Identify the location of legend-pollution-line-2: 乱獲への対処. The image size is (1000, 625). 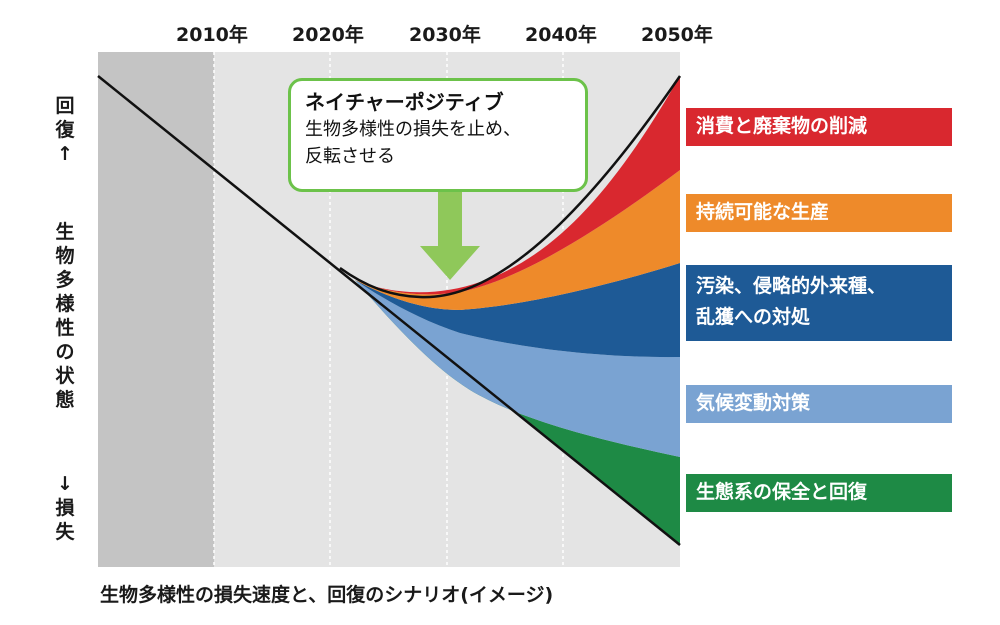
(753, 317).